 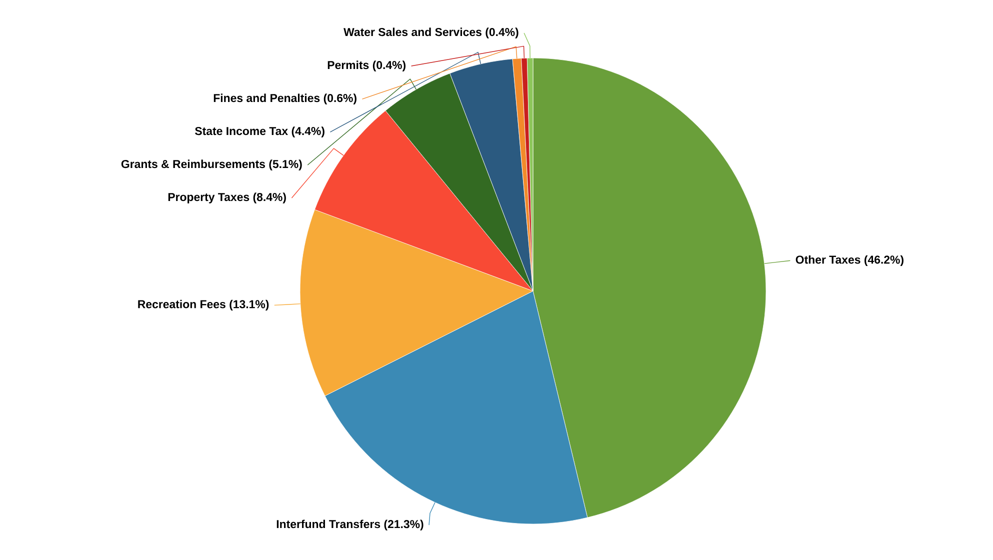 I want to click on data-label: (4.4%), so click(x=308, y=132).